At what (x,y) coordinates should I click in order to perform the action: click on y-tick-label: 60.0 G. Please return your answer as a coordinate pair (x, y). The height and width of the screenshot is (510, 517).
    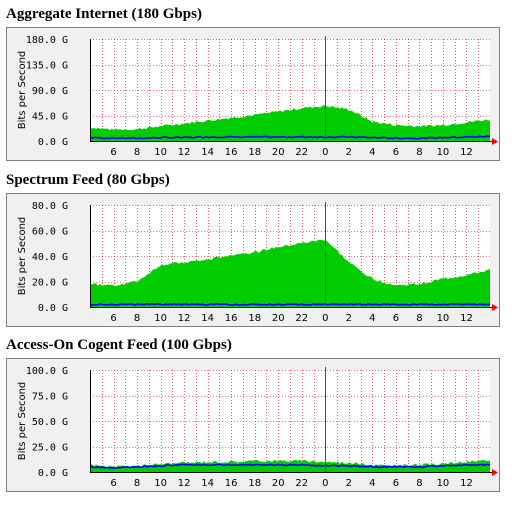
    Looking at the image, I should click on (50, 232).